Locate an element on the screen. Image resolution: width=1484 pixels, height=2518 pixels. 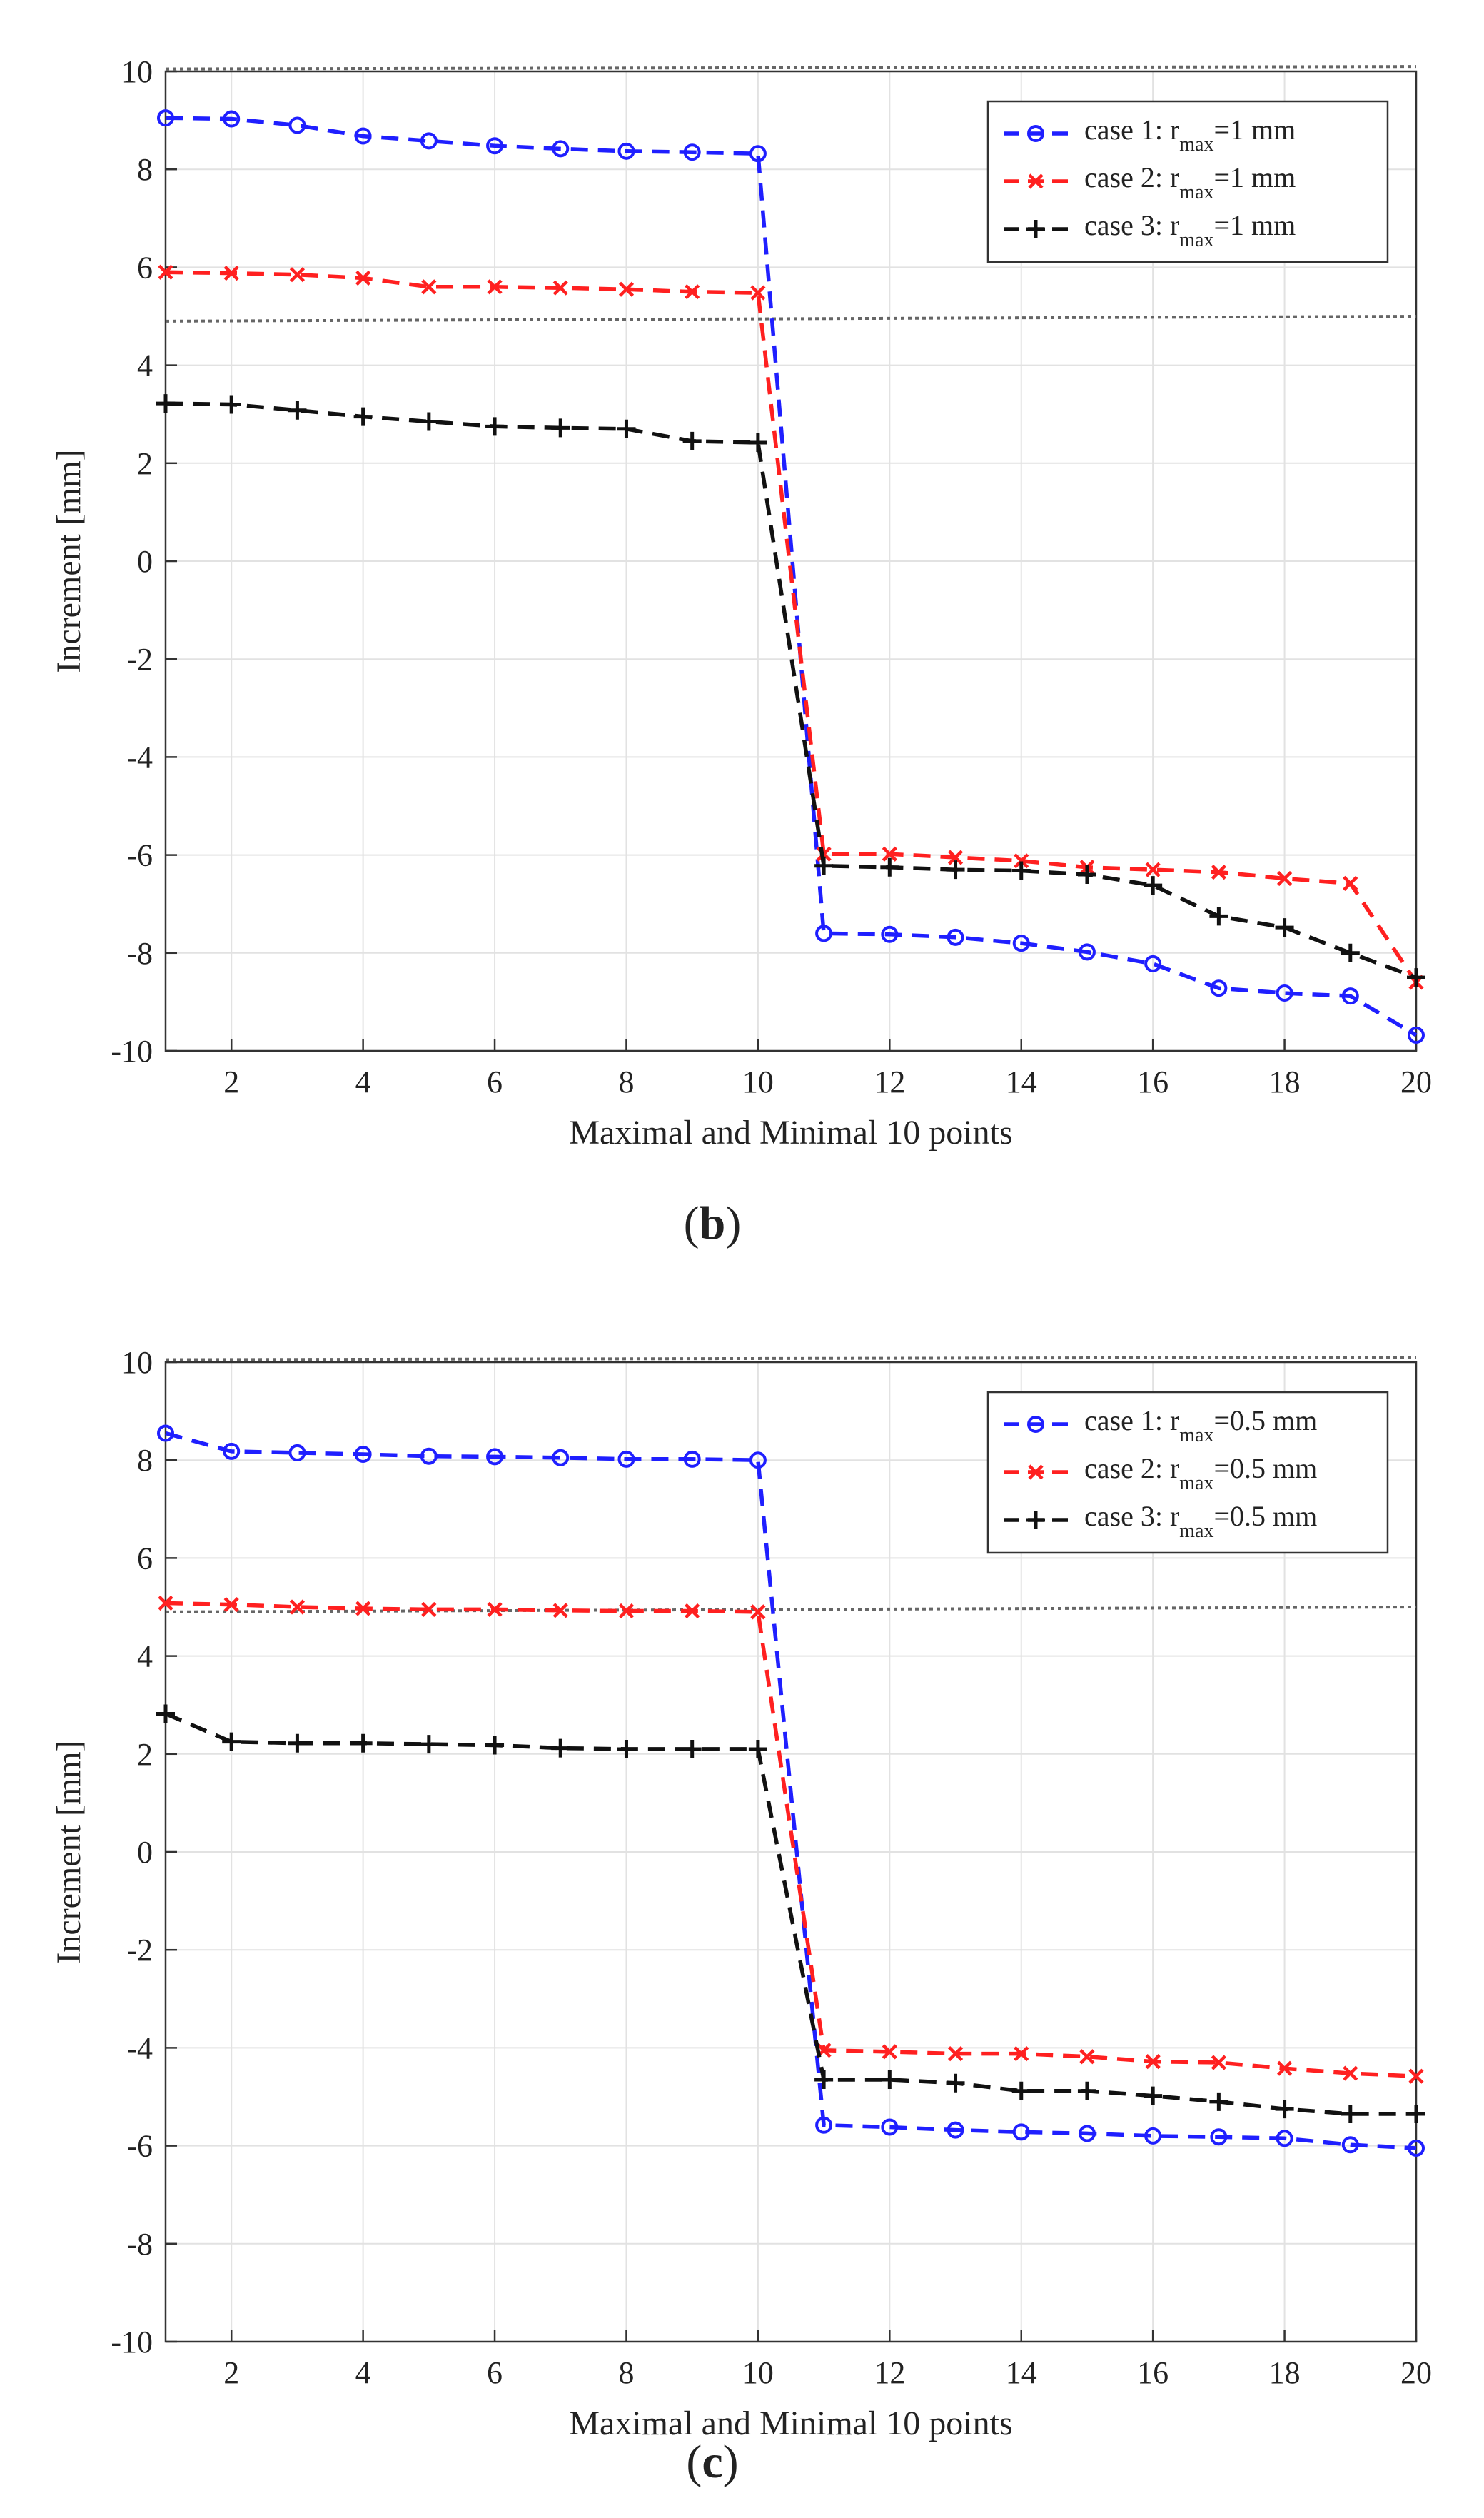
y-tick-label: 0 is located at coordinates (145, 561).